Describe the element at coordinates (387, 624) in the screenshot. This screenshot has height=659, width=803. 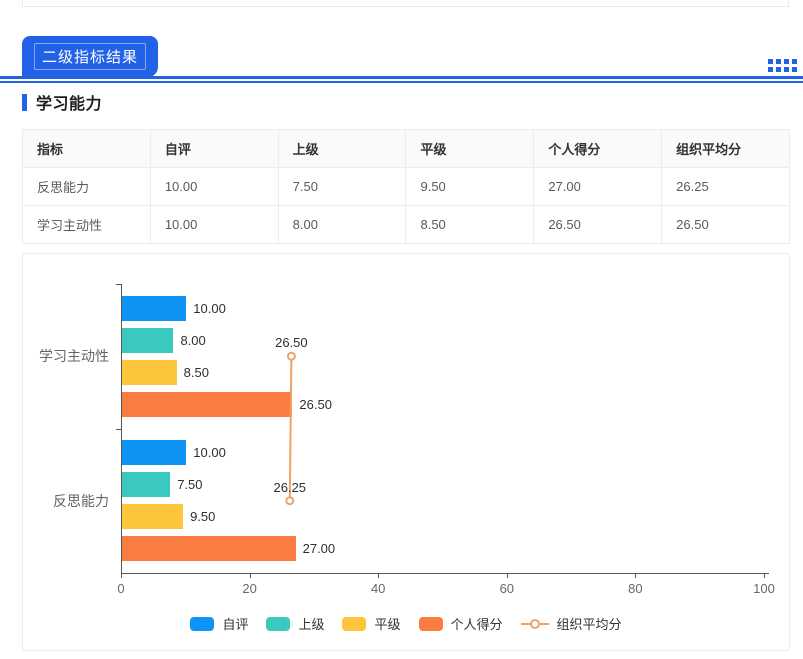
I see `legend-label-peer: 平级` at that location.